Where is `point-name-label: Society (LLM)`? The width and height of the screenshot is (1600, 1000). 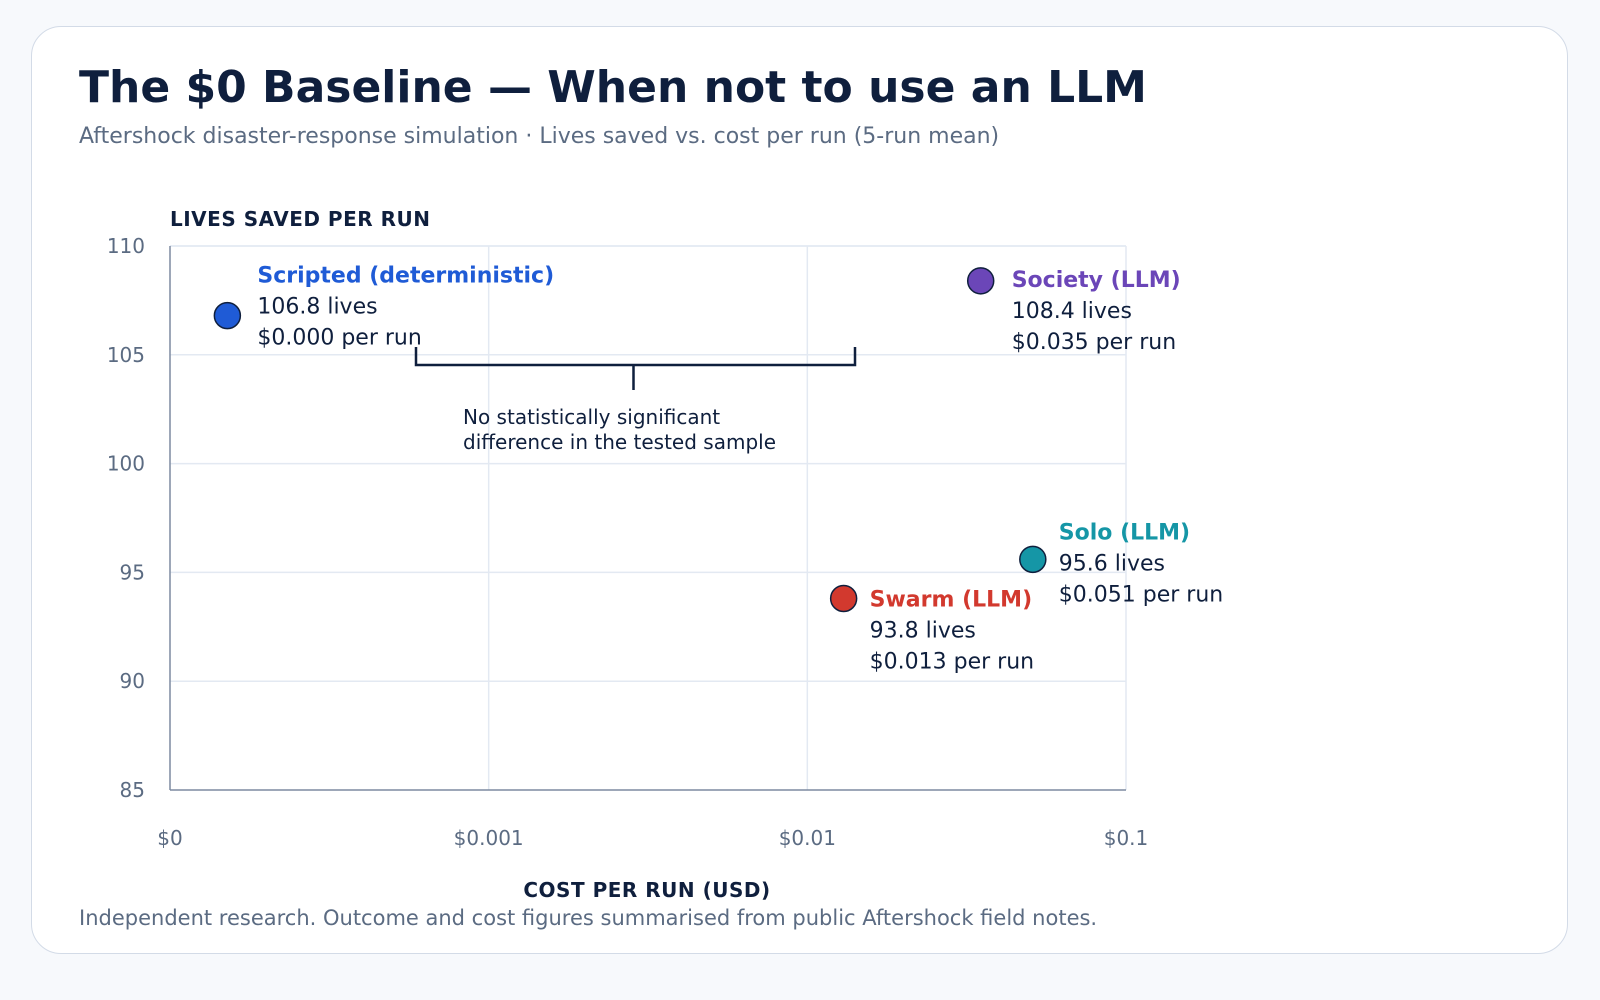
point-name-label: Society (LLM) is located at coordinates (1096, 280).